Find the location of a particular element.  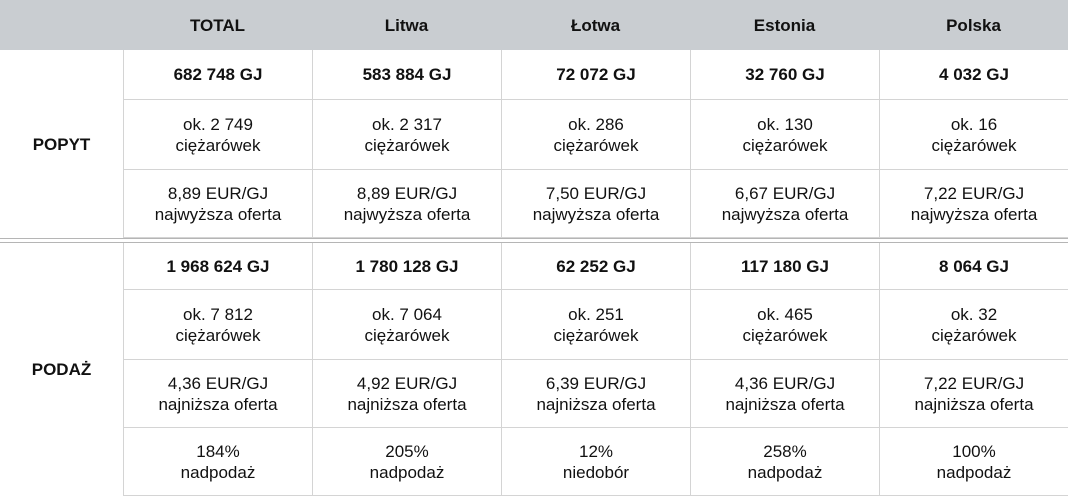

header-cell: Łotwa is located at coordinates (595, 25).